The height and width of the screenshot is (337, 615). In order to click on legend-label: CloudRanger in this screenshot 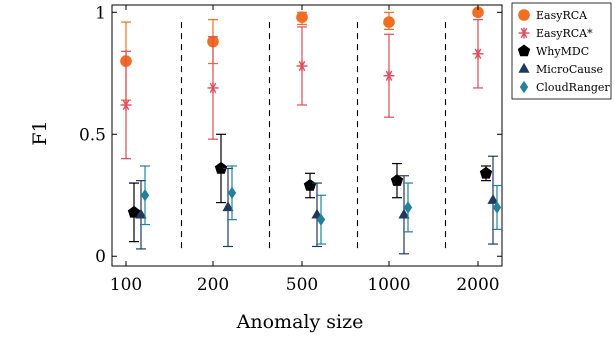, I will do `click(573, 87)`.